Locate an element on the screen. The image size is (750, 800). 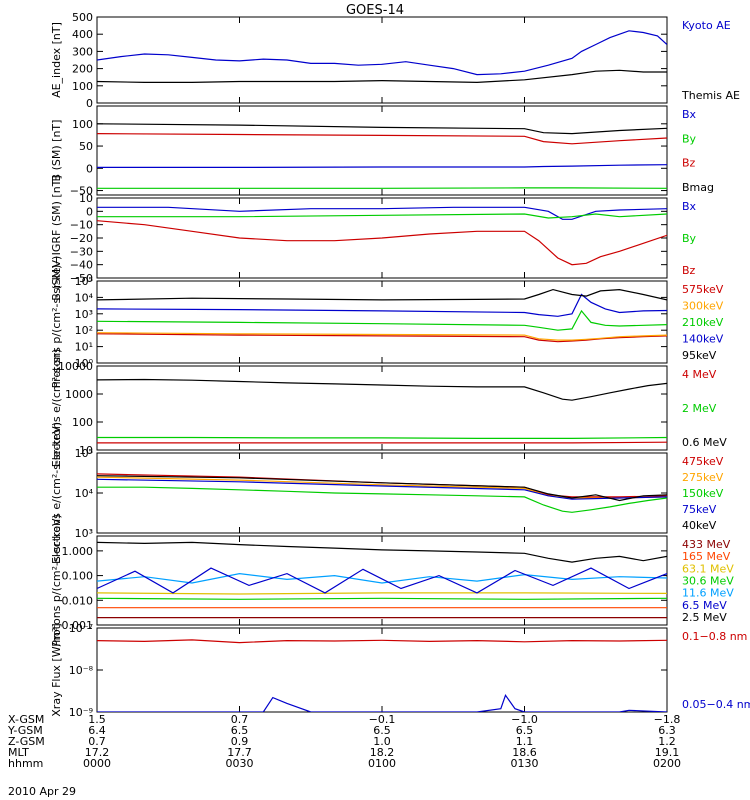
y-tick-label: 0.001 is located at coordinates (78, 625).